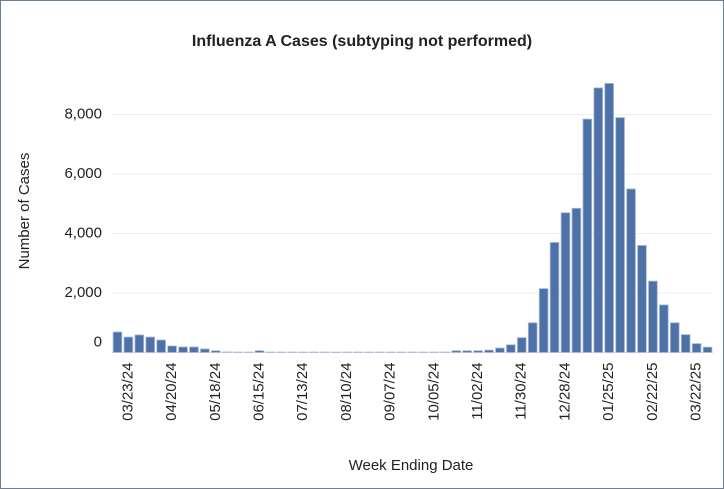 This screenshot has height=489, width=724. What do you see at coordinates (83, 173) in the screenshot?
I see `y-tick-label: 6,000` at bounding box center [83, 173].